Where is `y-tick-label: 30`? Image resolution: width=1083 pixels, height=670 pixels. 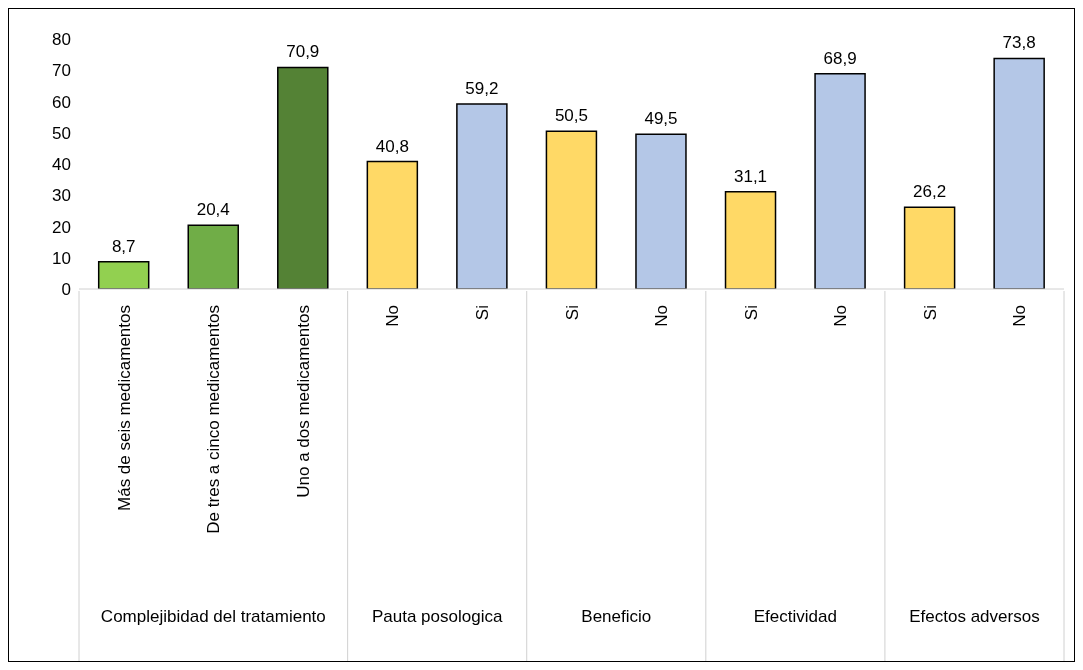 y-tick-label: 30 is located at coordinates (61, 196).